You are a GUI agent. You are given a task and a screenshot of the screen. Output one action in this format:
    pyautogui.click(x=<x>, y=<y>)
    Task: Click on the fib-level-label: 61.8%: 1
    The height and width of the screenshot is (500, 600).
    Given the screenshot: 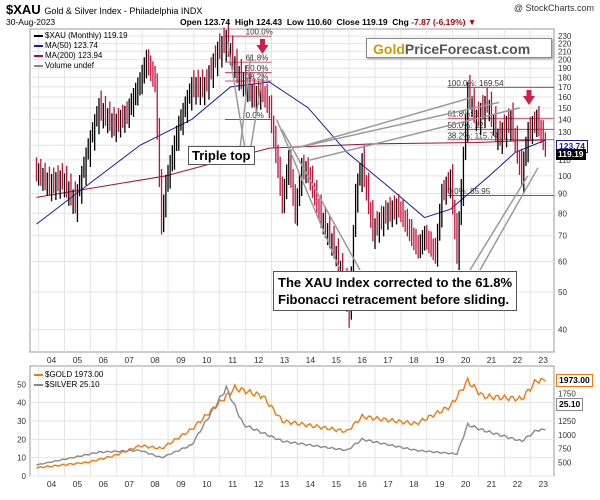 What is the action you would take?
    pyautogui.click(x=463, y=114)
    